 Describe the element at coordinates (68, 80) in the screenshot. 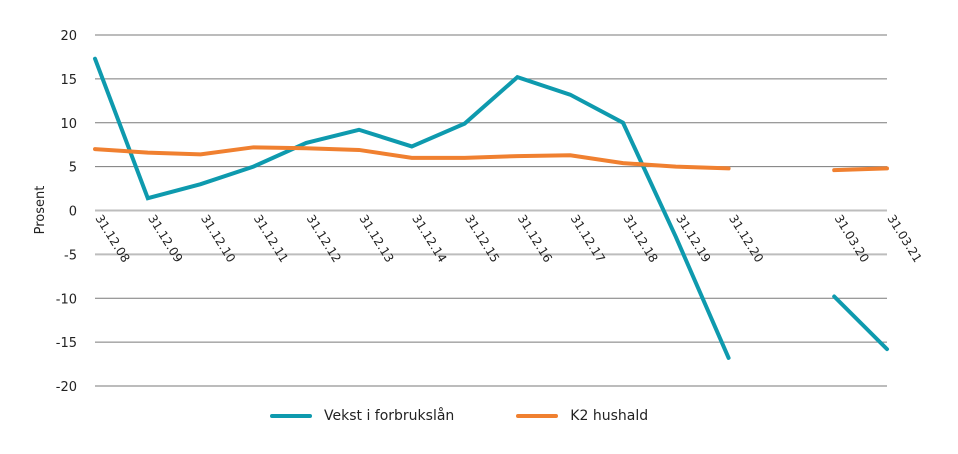

I see `y-tick-label: 15` at that location.